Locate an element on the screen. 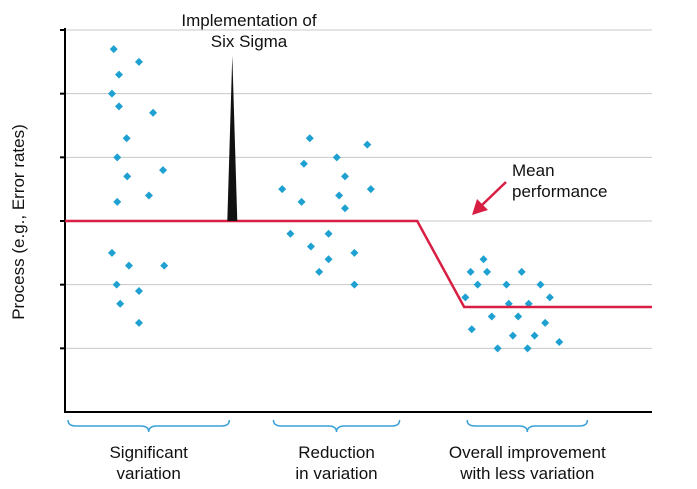  x-group-label: Reduction in variation is located at coordinates (336, 463).